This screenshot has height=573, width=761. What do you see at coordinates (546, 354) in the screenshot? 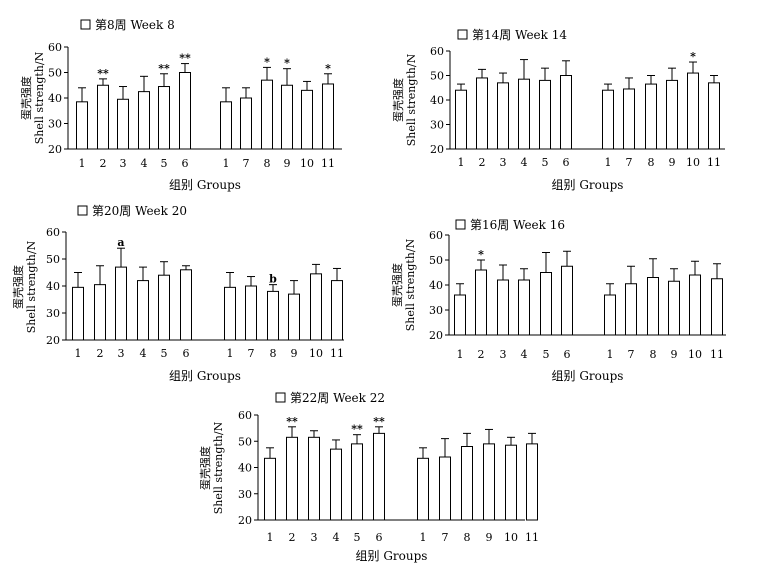
I see `x-tick-label: 5` at bounding box center [546, 354].